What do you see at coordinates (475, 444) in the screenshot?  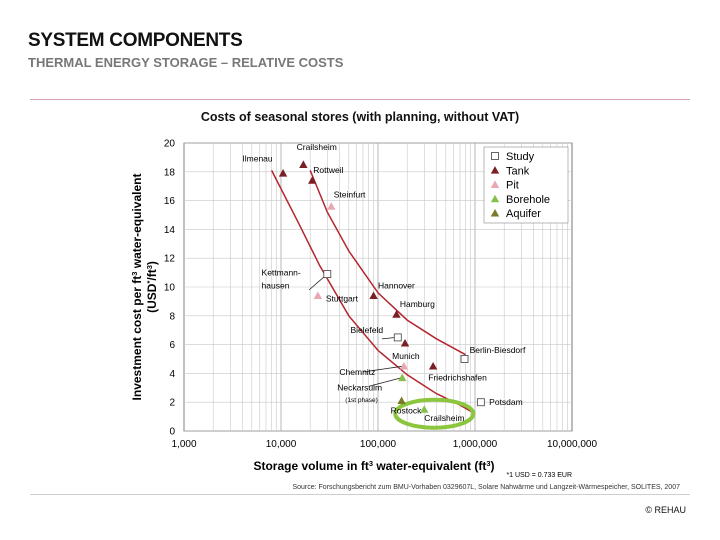 I see `x-tick-label: 1,000,000` at bounding box center [475, 444].